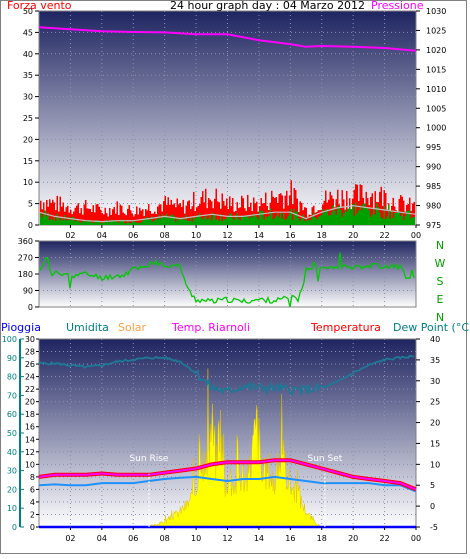 The width and height of the screenshot is (470, 559). I want to click on sun-annotations: Sun Rise Sun Set, so click(236, 490).